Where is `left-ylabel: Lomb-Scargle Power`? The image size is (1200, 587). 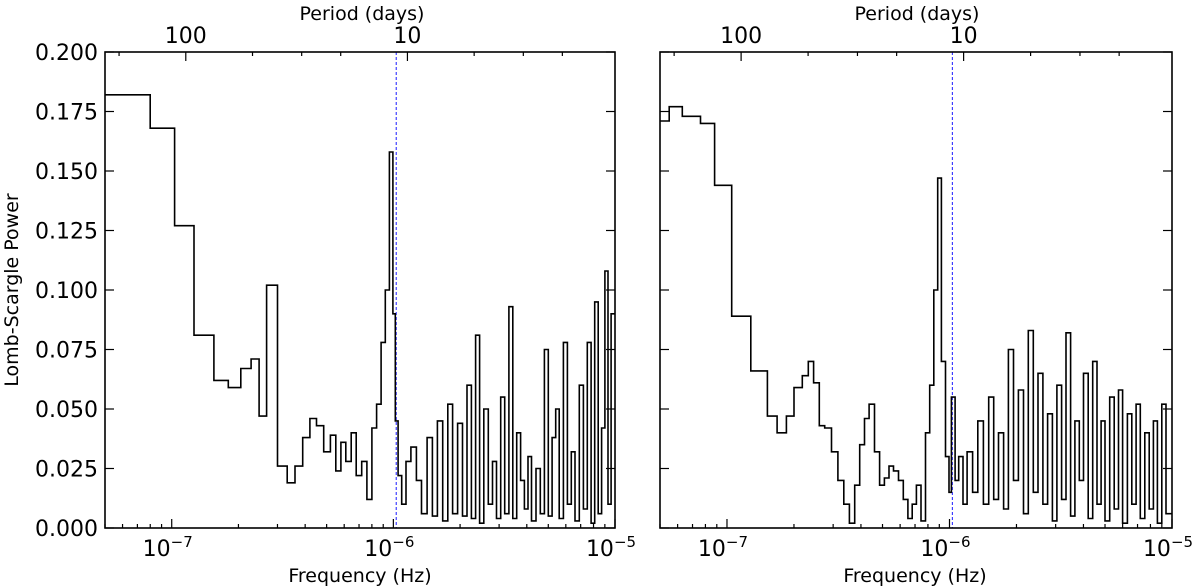 left-ylabel: Lomb-Scargle Power is located at coordinates (12, 290).